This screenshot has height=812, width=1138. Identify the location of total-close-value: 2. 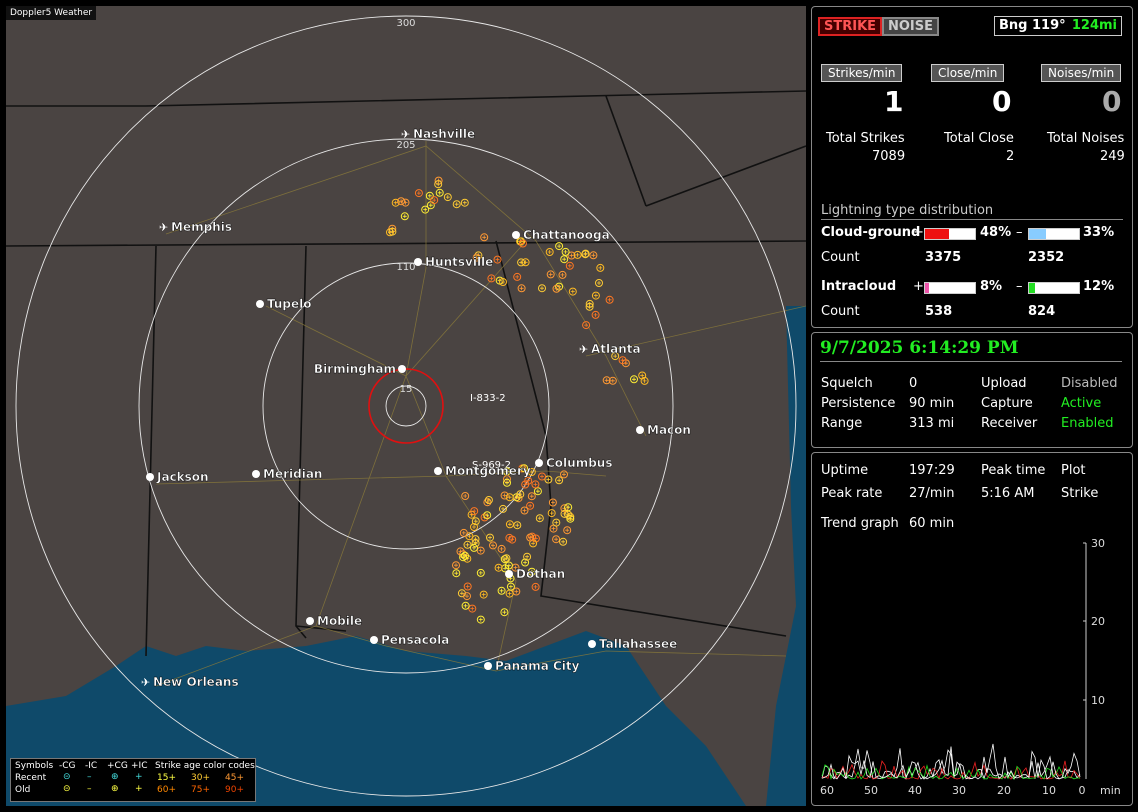
(1010, 156).